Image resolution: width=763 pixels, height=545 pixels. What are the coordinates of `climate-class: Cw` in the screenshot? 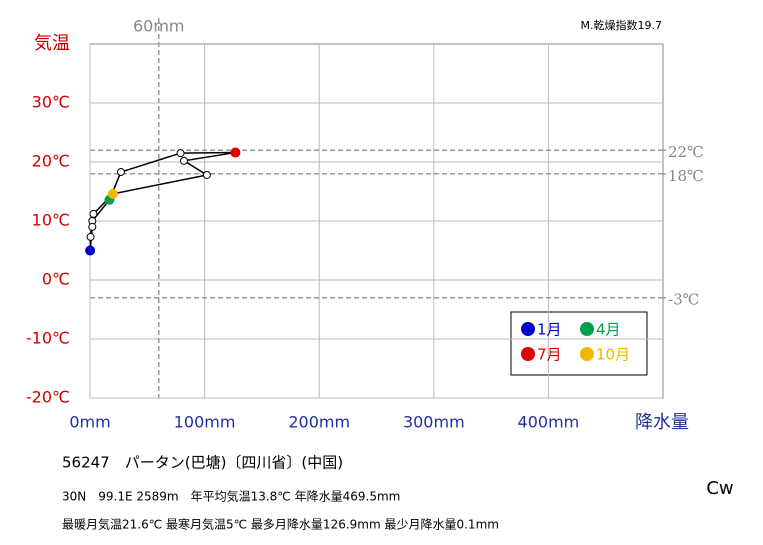 It's located at (719, 488).